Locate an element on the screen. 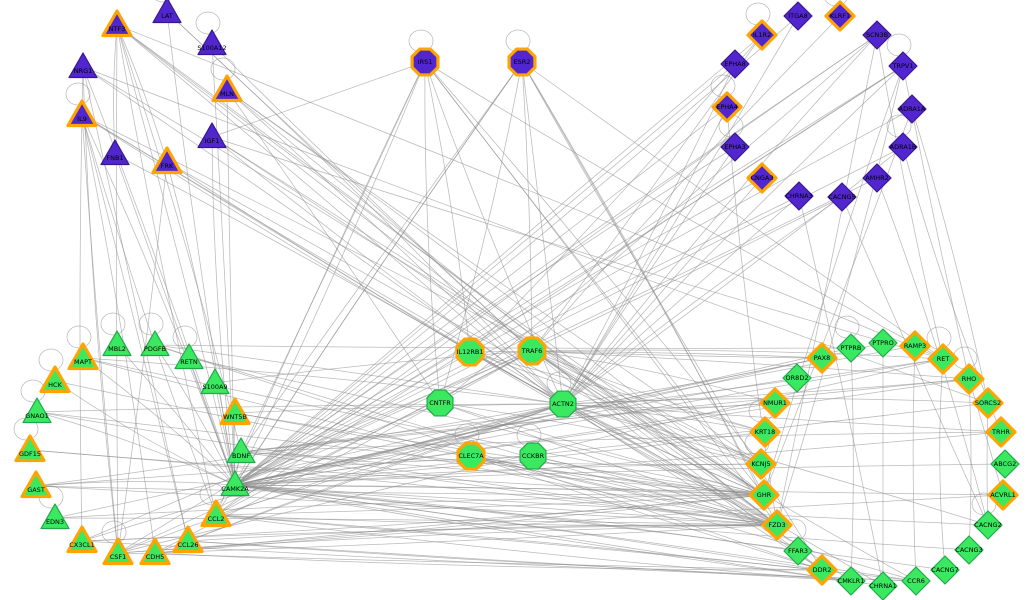  node-CLEC7A: CLEC7A is located at coordinates (471, 456).